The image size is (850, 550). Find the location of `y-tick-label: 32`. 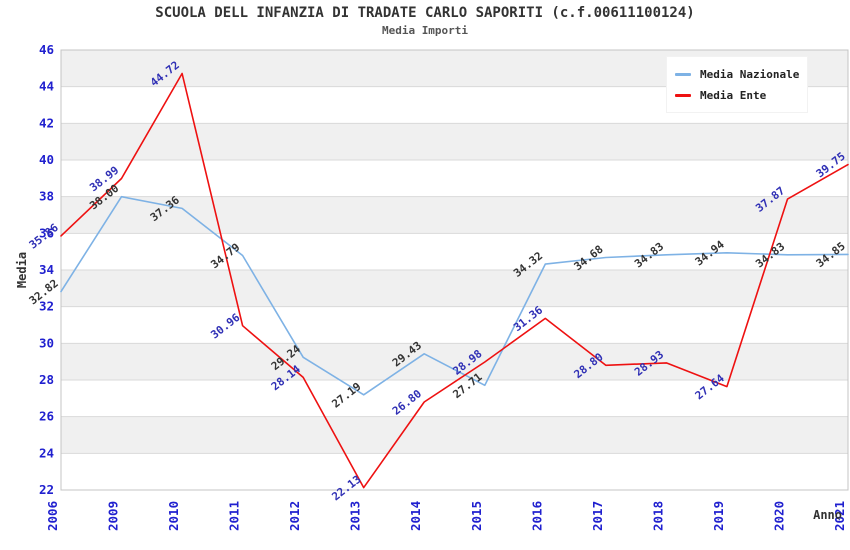

y-tick-label: 32 is located at coordinates (46, 306).